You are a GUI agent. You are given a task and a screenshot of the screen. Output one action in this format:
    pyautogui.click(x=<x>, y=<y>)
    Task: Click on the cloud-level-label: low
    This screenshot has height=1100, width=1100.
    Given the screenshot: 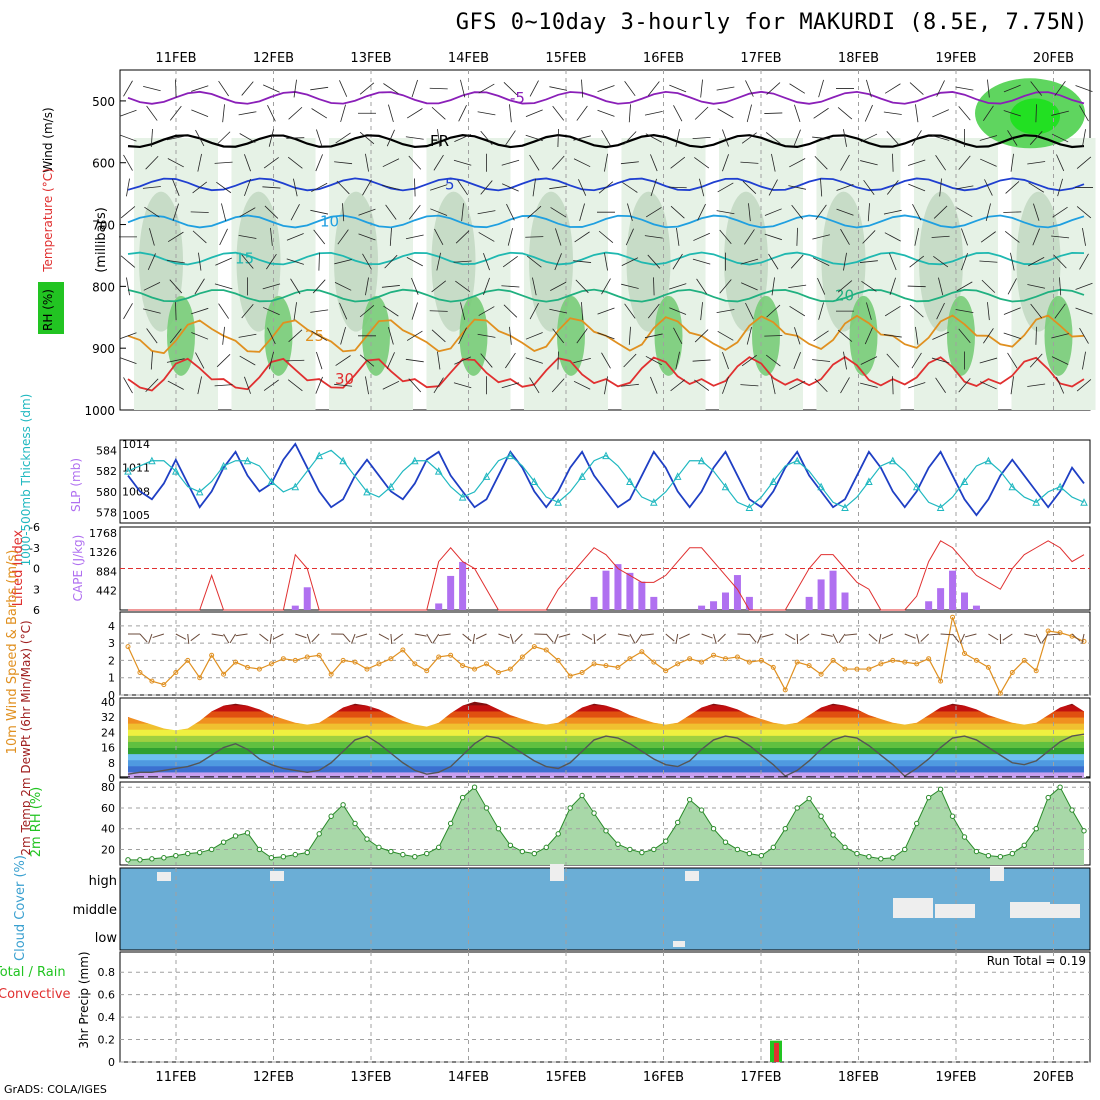 What is the action you would take?
    pyautogui.click(x=106, y=938)
    